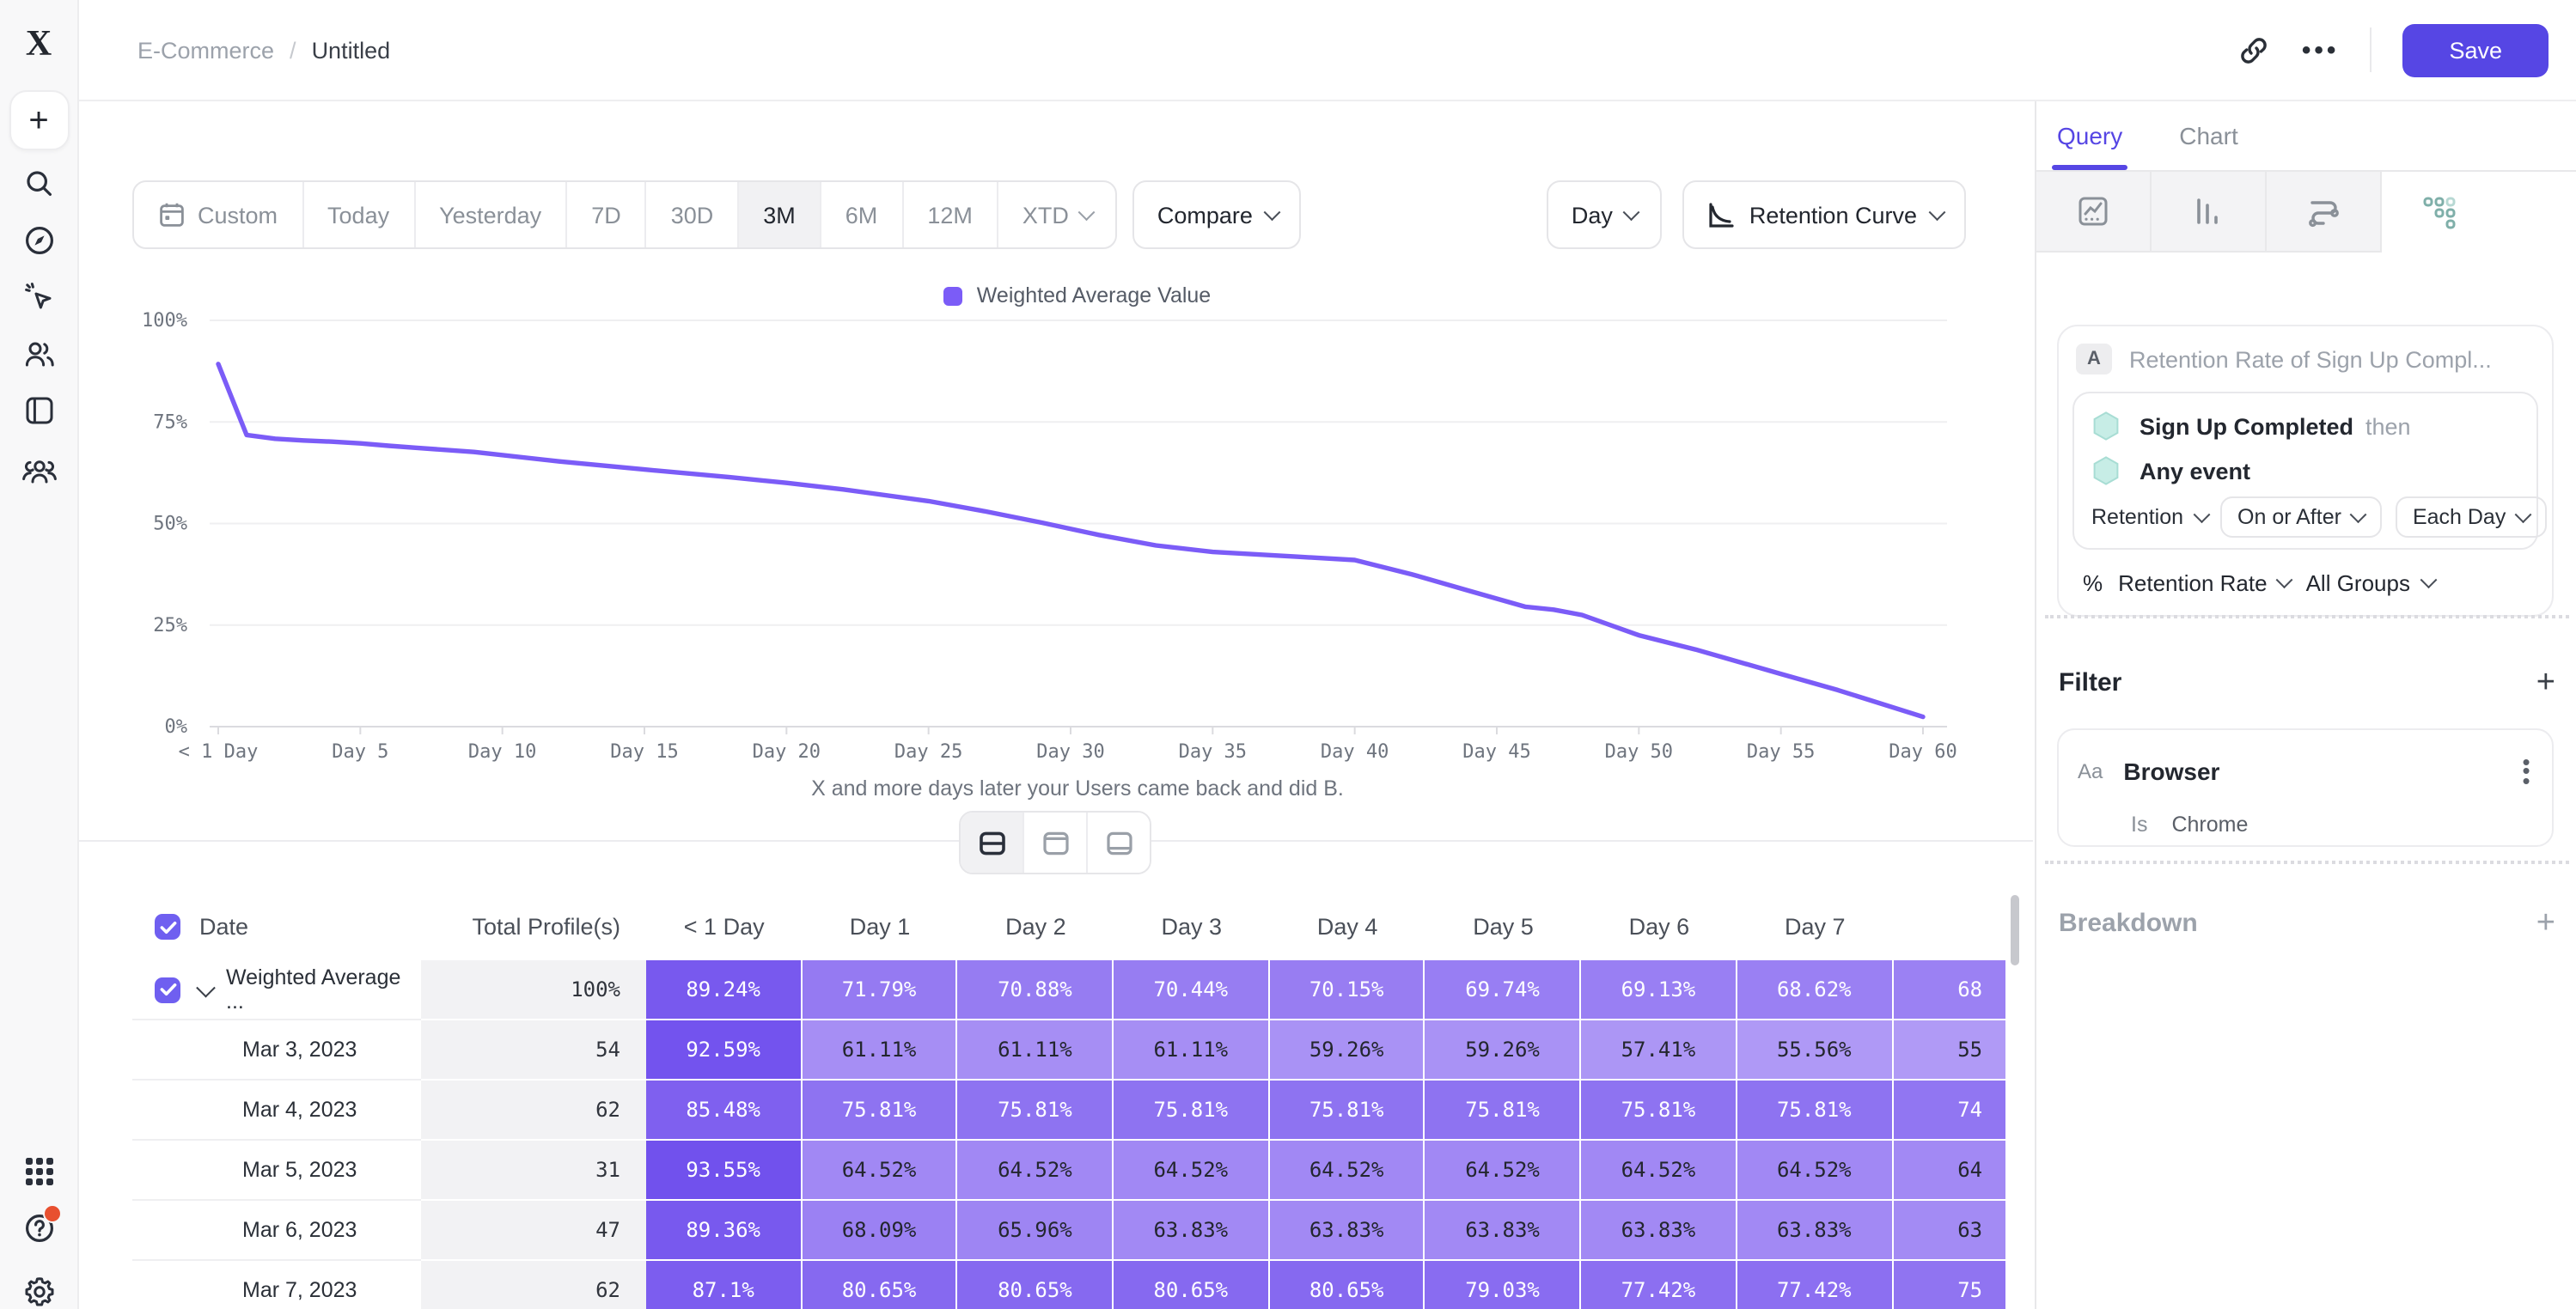  Describe the element at coordinates (607, 214) in the screenshot. I see `range-7d: 7D` at that location.